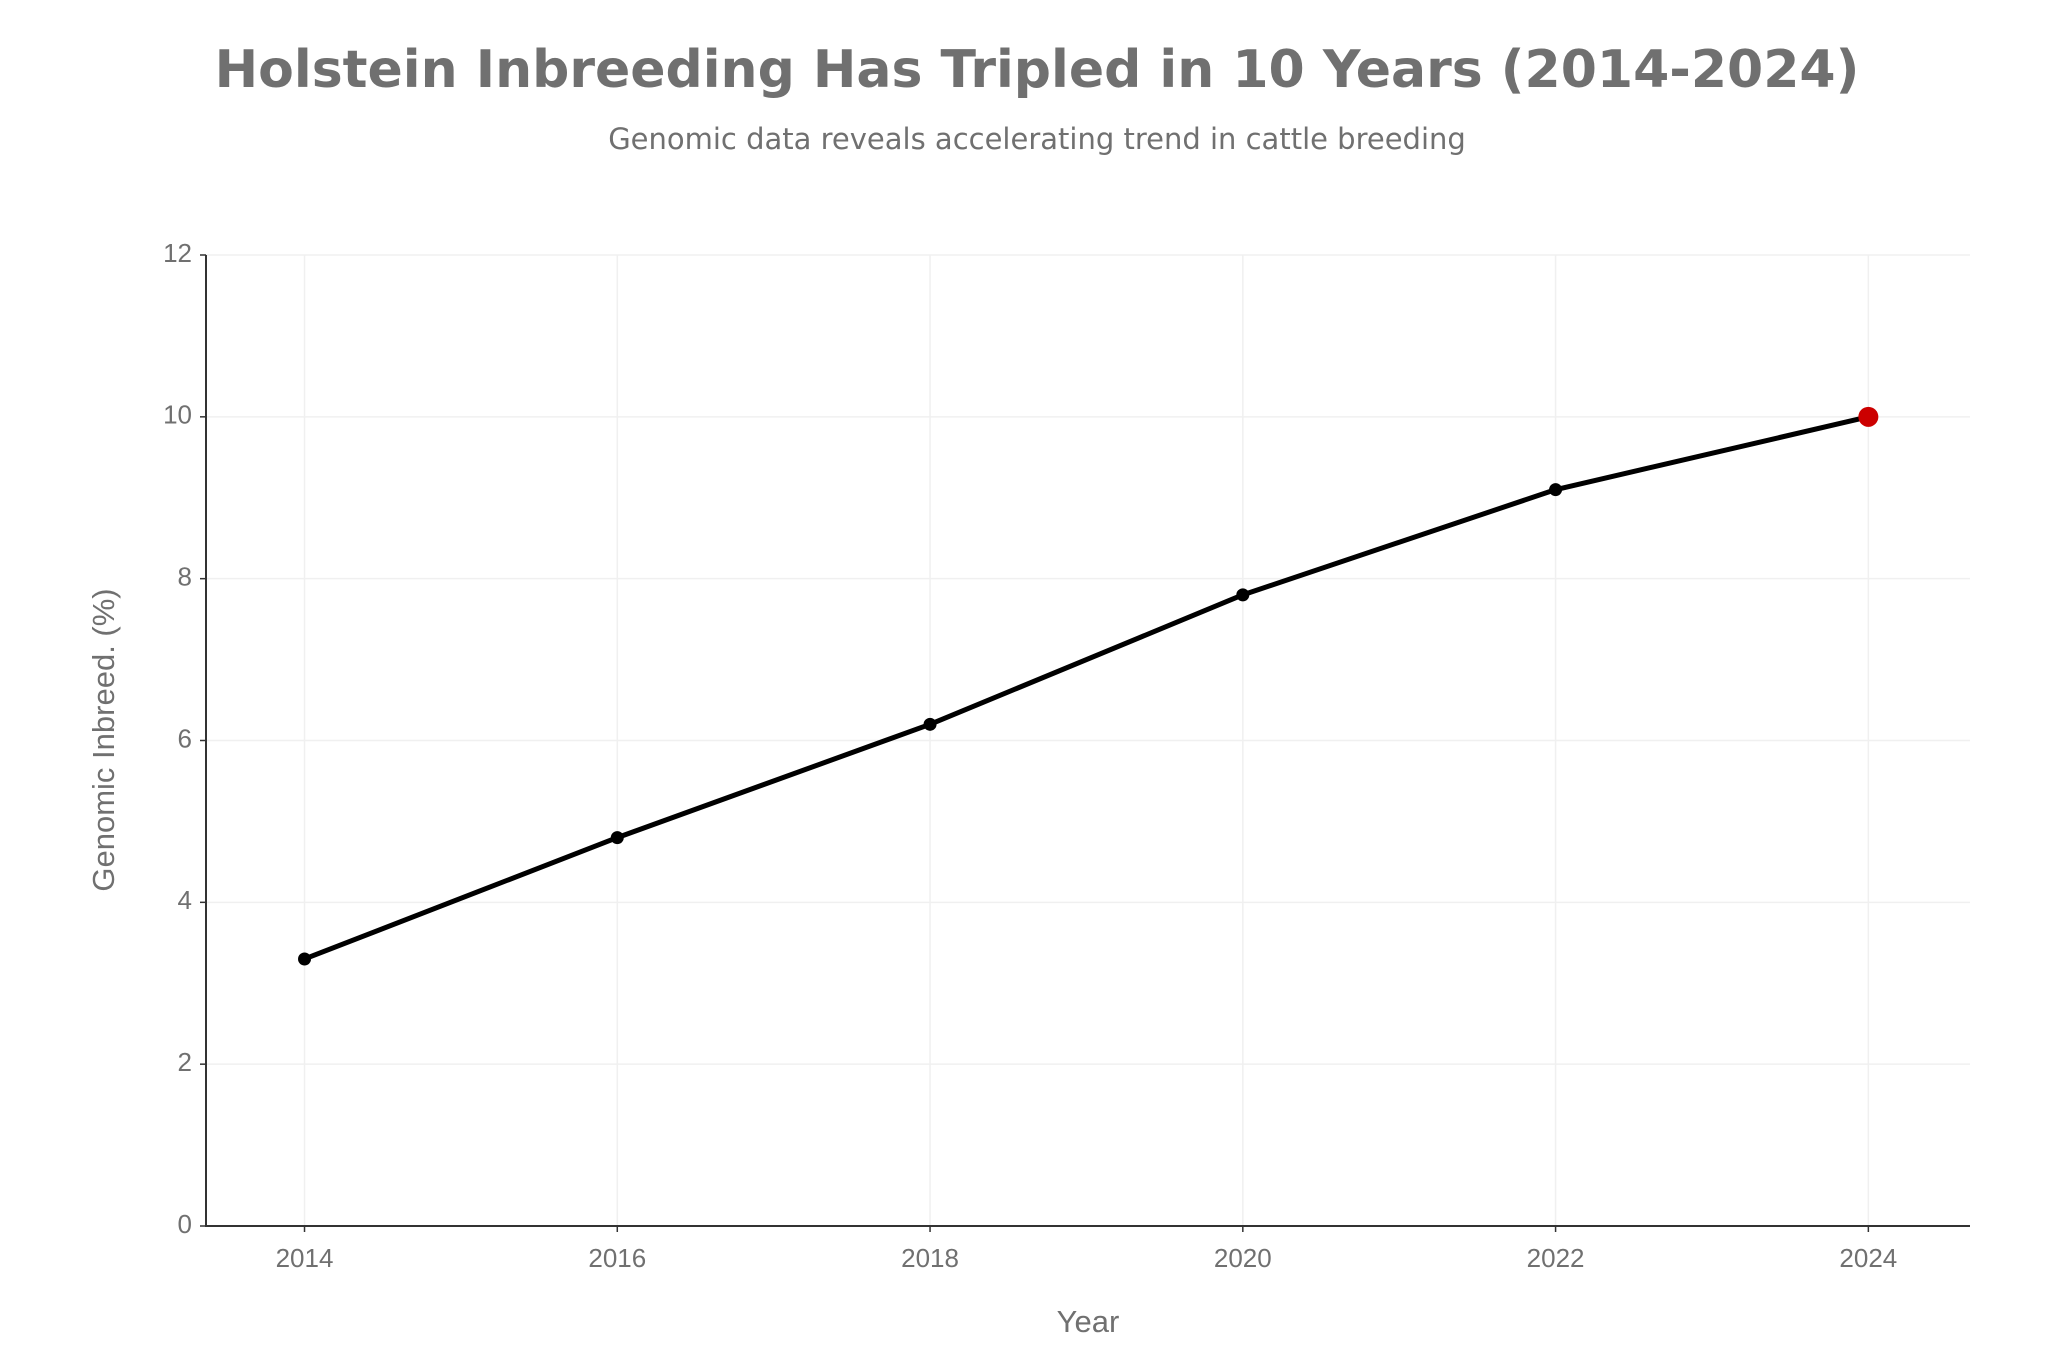 Image resolution: width=2048 pixels, height=1365 pixels. I want to click on x-tick-label: 2014, so click(305, 1258).